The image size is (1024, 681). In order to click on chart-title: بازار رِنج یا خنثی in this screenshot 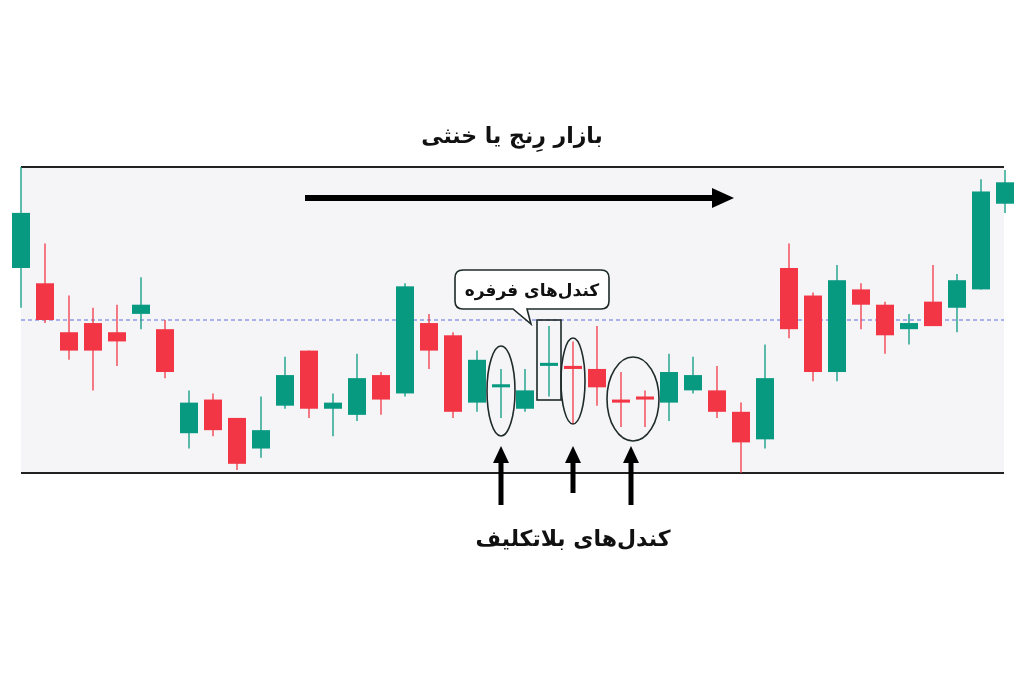, I will do `click(512, 138)`.